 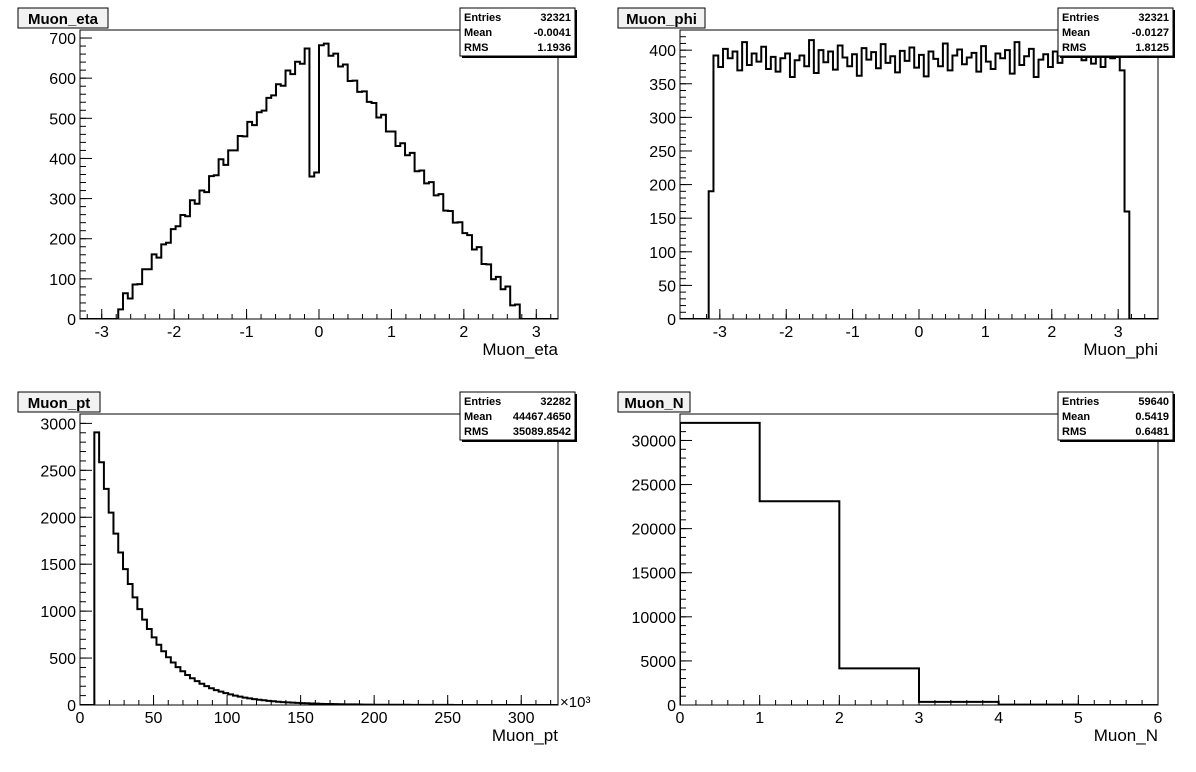 I want to click on y-tick-label: 1000, so click(x=58, y=612).